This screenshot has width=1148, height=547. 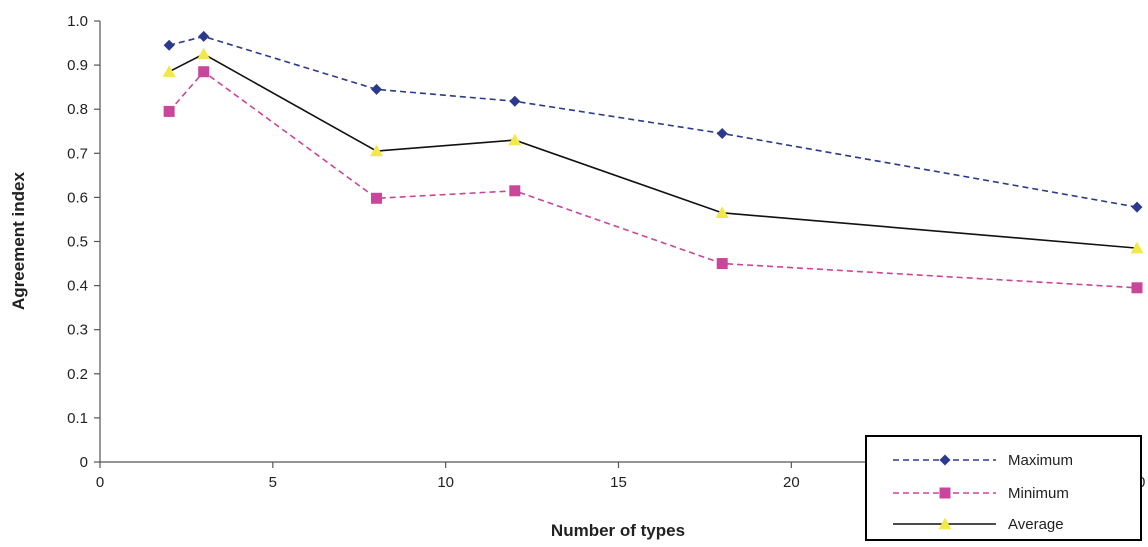 I want to click on legend-box, so click(x=1003, y=488).